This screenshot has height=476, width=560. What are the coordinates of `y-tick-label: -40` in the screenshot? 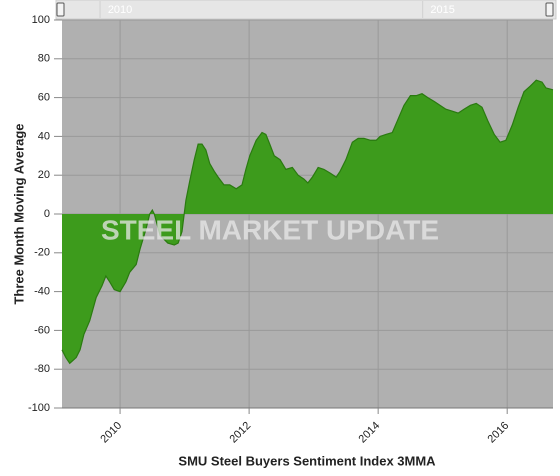 It's located at (42, 292).